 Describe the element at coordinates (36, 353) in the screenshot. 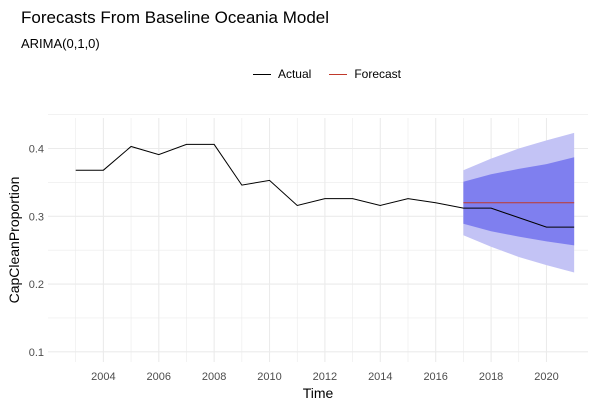

I see `y-tick-label: 0.1` at that location.